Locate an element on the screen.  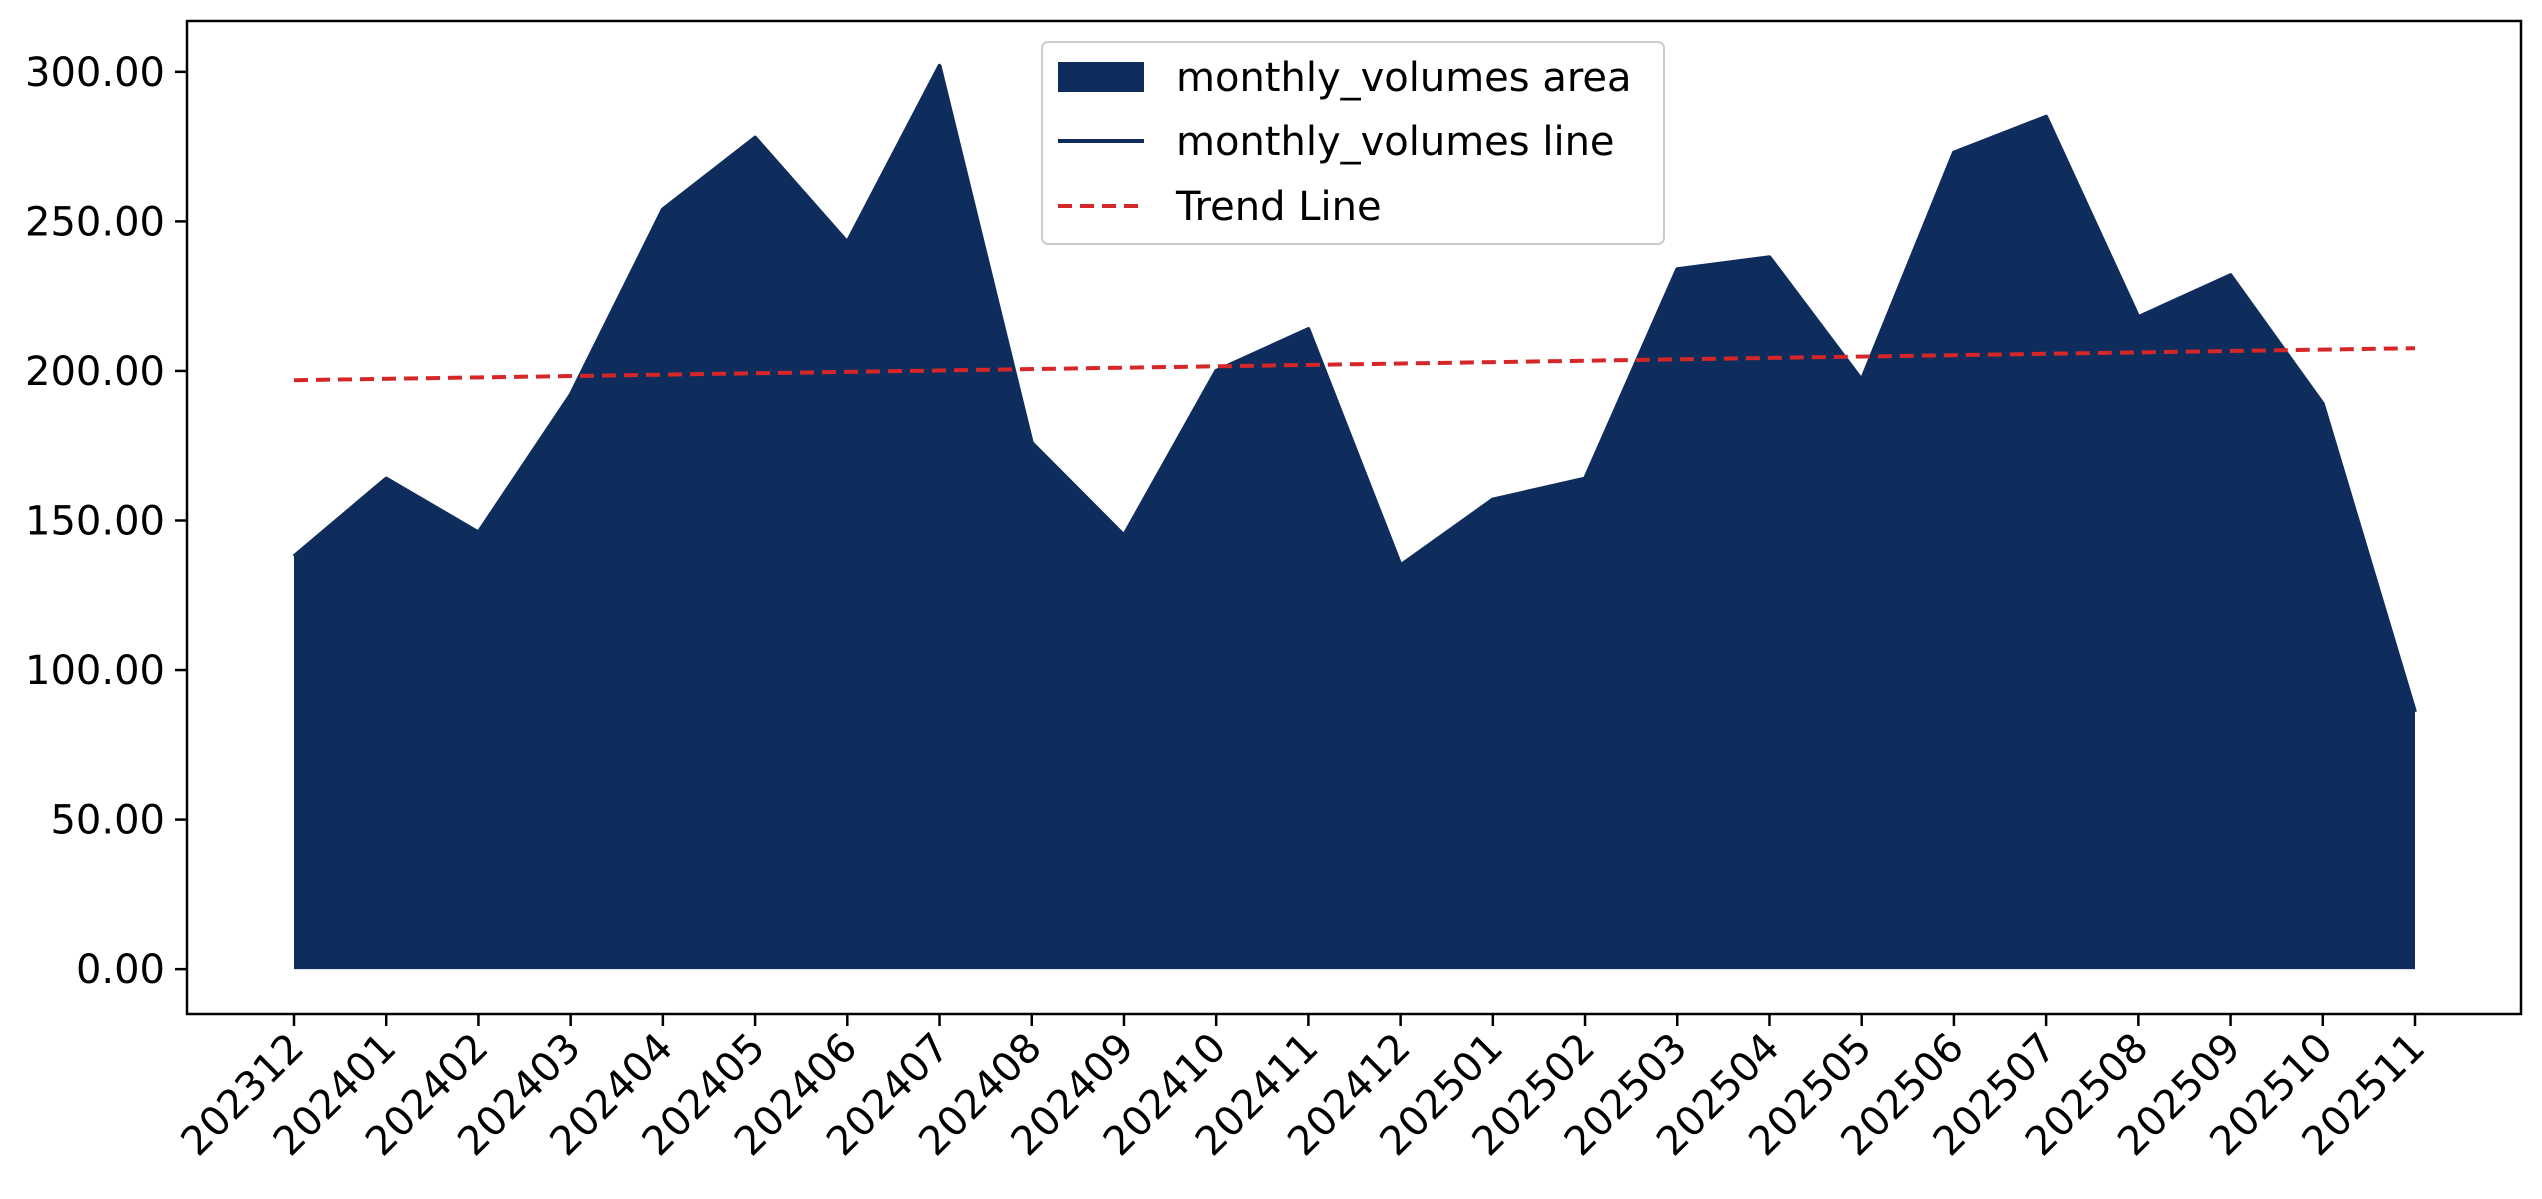
y-axis: 0.00 50.00 100.00 150.00 200.00 250.00 300.00 is located at coordinates (106, 521).